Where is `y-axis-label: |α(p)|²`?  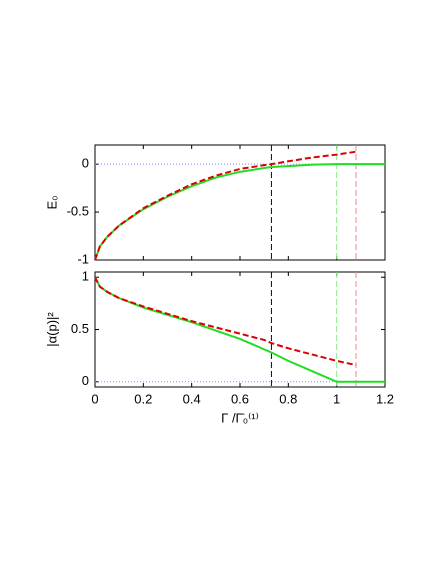 y-axis-label: |α(p)|² is located at coordinates (51, 329).